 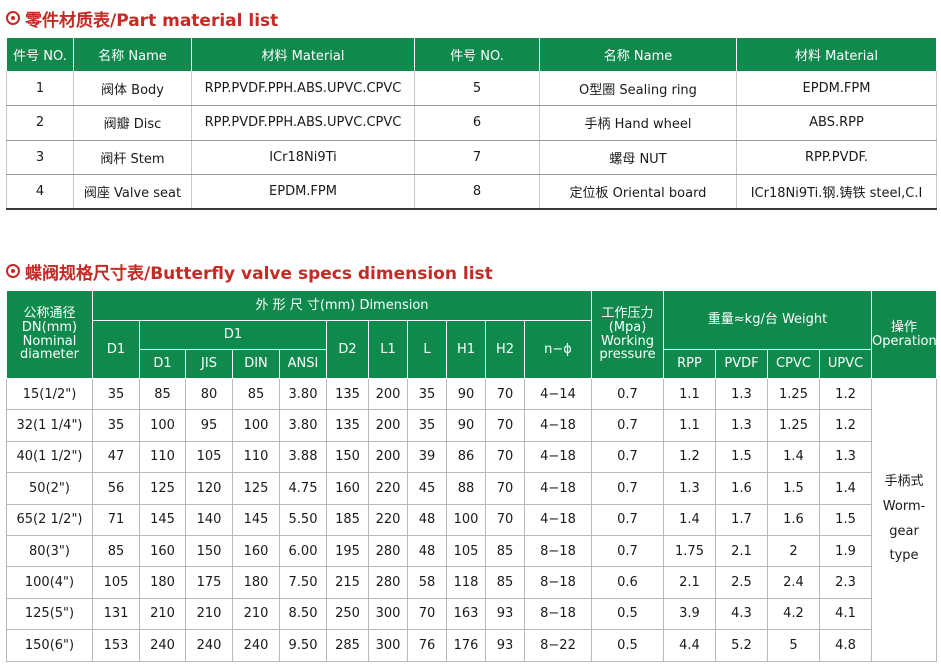 I want to click on table-cell: 5, so click(x=793, y=645).